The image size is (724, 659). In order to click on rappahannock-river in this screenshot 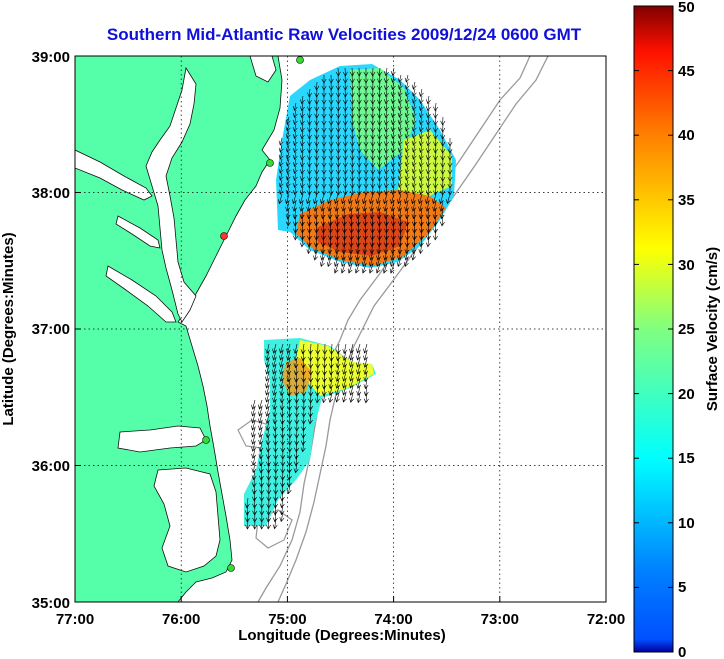, I will do `click(138, 232)`.